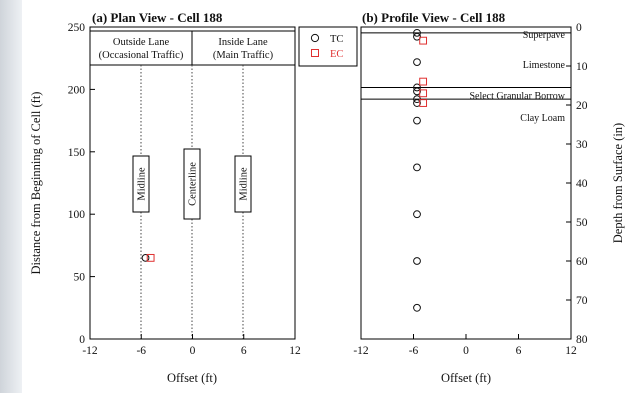 Image resolution: width=632 pixels, height=393 pixels. Describe the element at coordinates (466, 351) in the screenshot. I see `profile-x-tick-label: 0` at that location.